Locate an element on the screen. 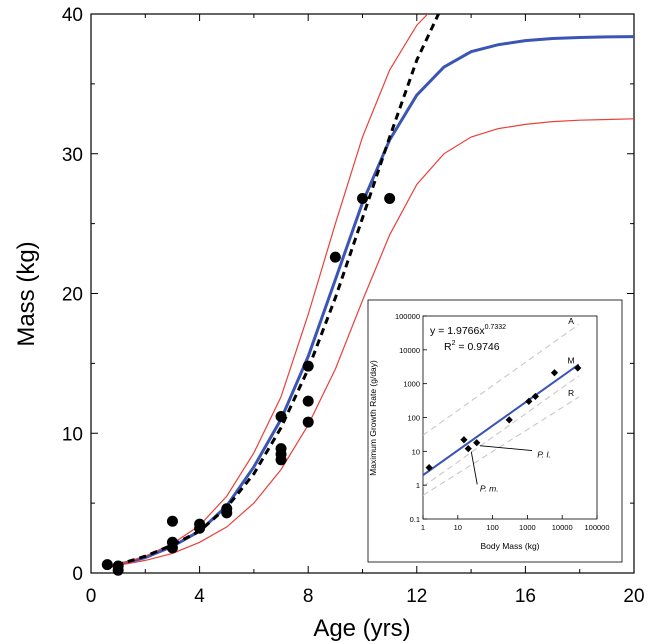 The image size is (658, 644). inset-annotation-label: P. m. is located at coordinates (489, 488).